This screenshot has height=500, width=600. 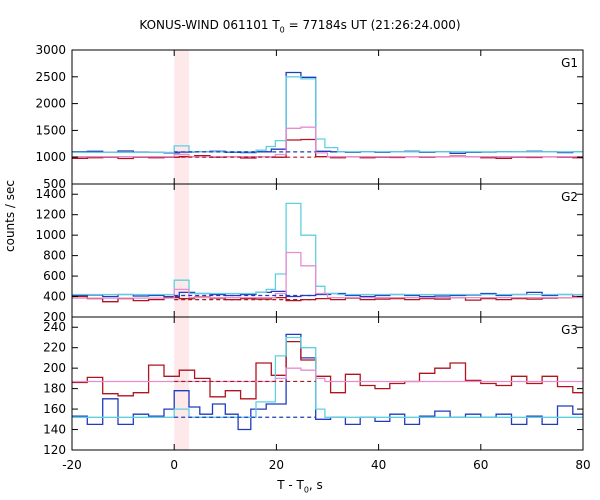 What do you see at coordinates (378, 465) in the screenshot?
I see `x-tick-label: 40` at bounding box center [378, 465].